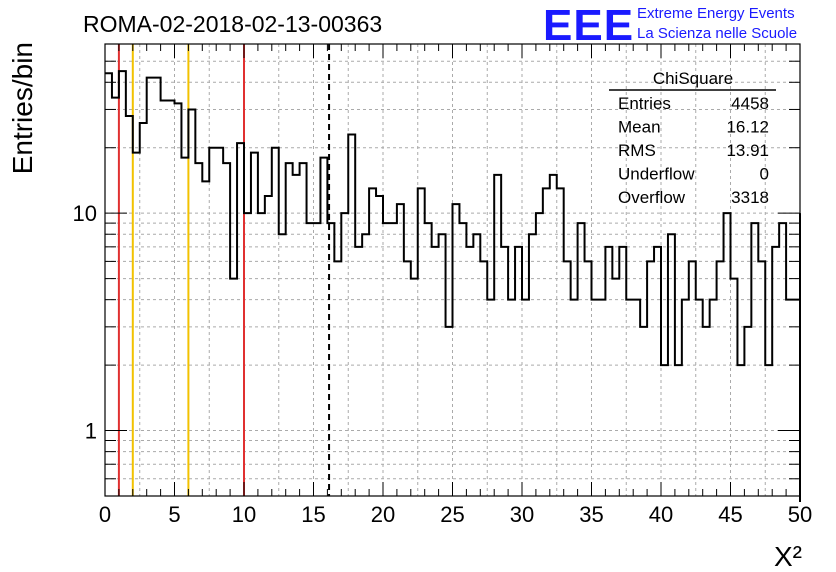 This screenshot has width=836, height=572. I want to click on chart-title: ROMA-02-2018-02-13-00363, so click(232, 24).